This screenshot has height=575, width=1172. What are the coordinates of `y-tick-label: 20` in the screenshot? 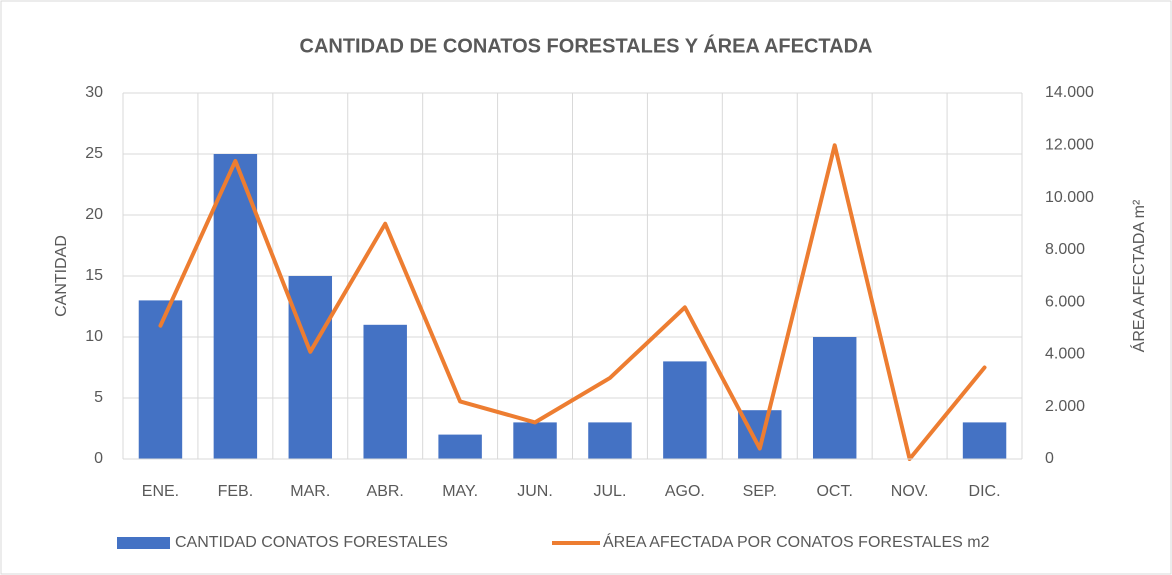 It's located at (94, 214).